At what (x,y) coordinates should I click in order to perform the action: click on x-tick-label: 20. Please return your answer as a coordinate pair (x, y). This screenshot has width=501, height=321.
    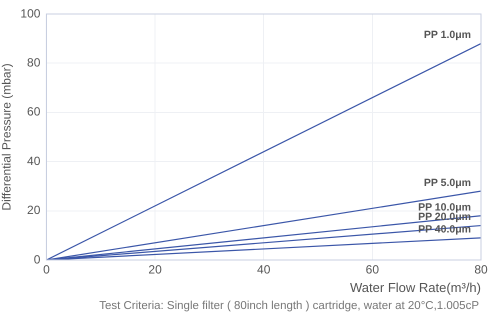
    Looking at the image, I should click on (155, 269).